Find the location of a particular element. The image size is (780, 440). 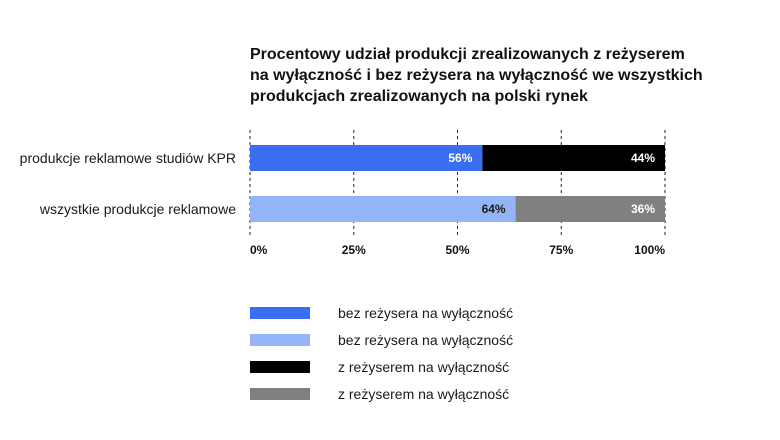

data-label: 64% is located at coordinates (494, 209).